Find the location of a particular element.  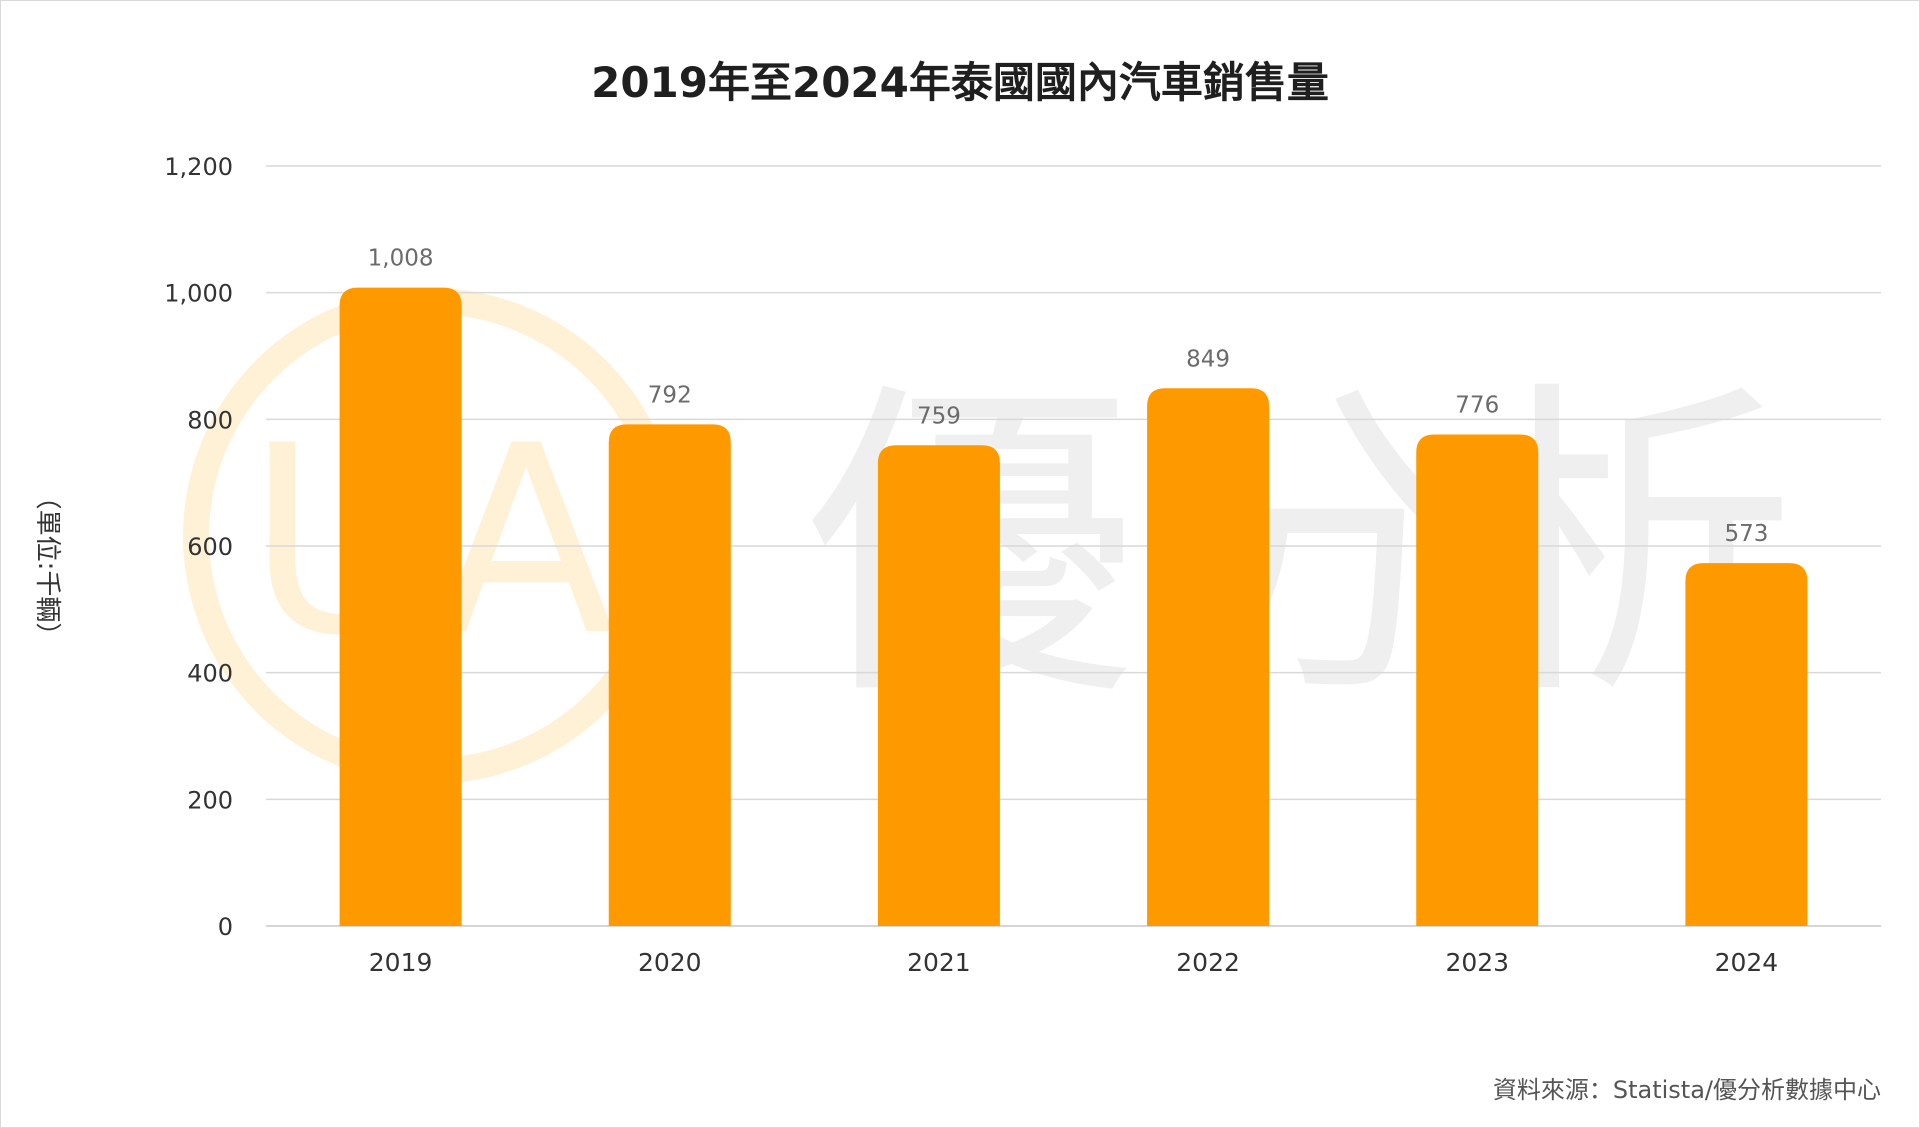

bar-2021 is located at coordinates (938, 685).